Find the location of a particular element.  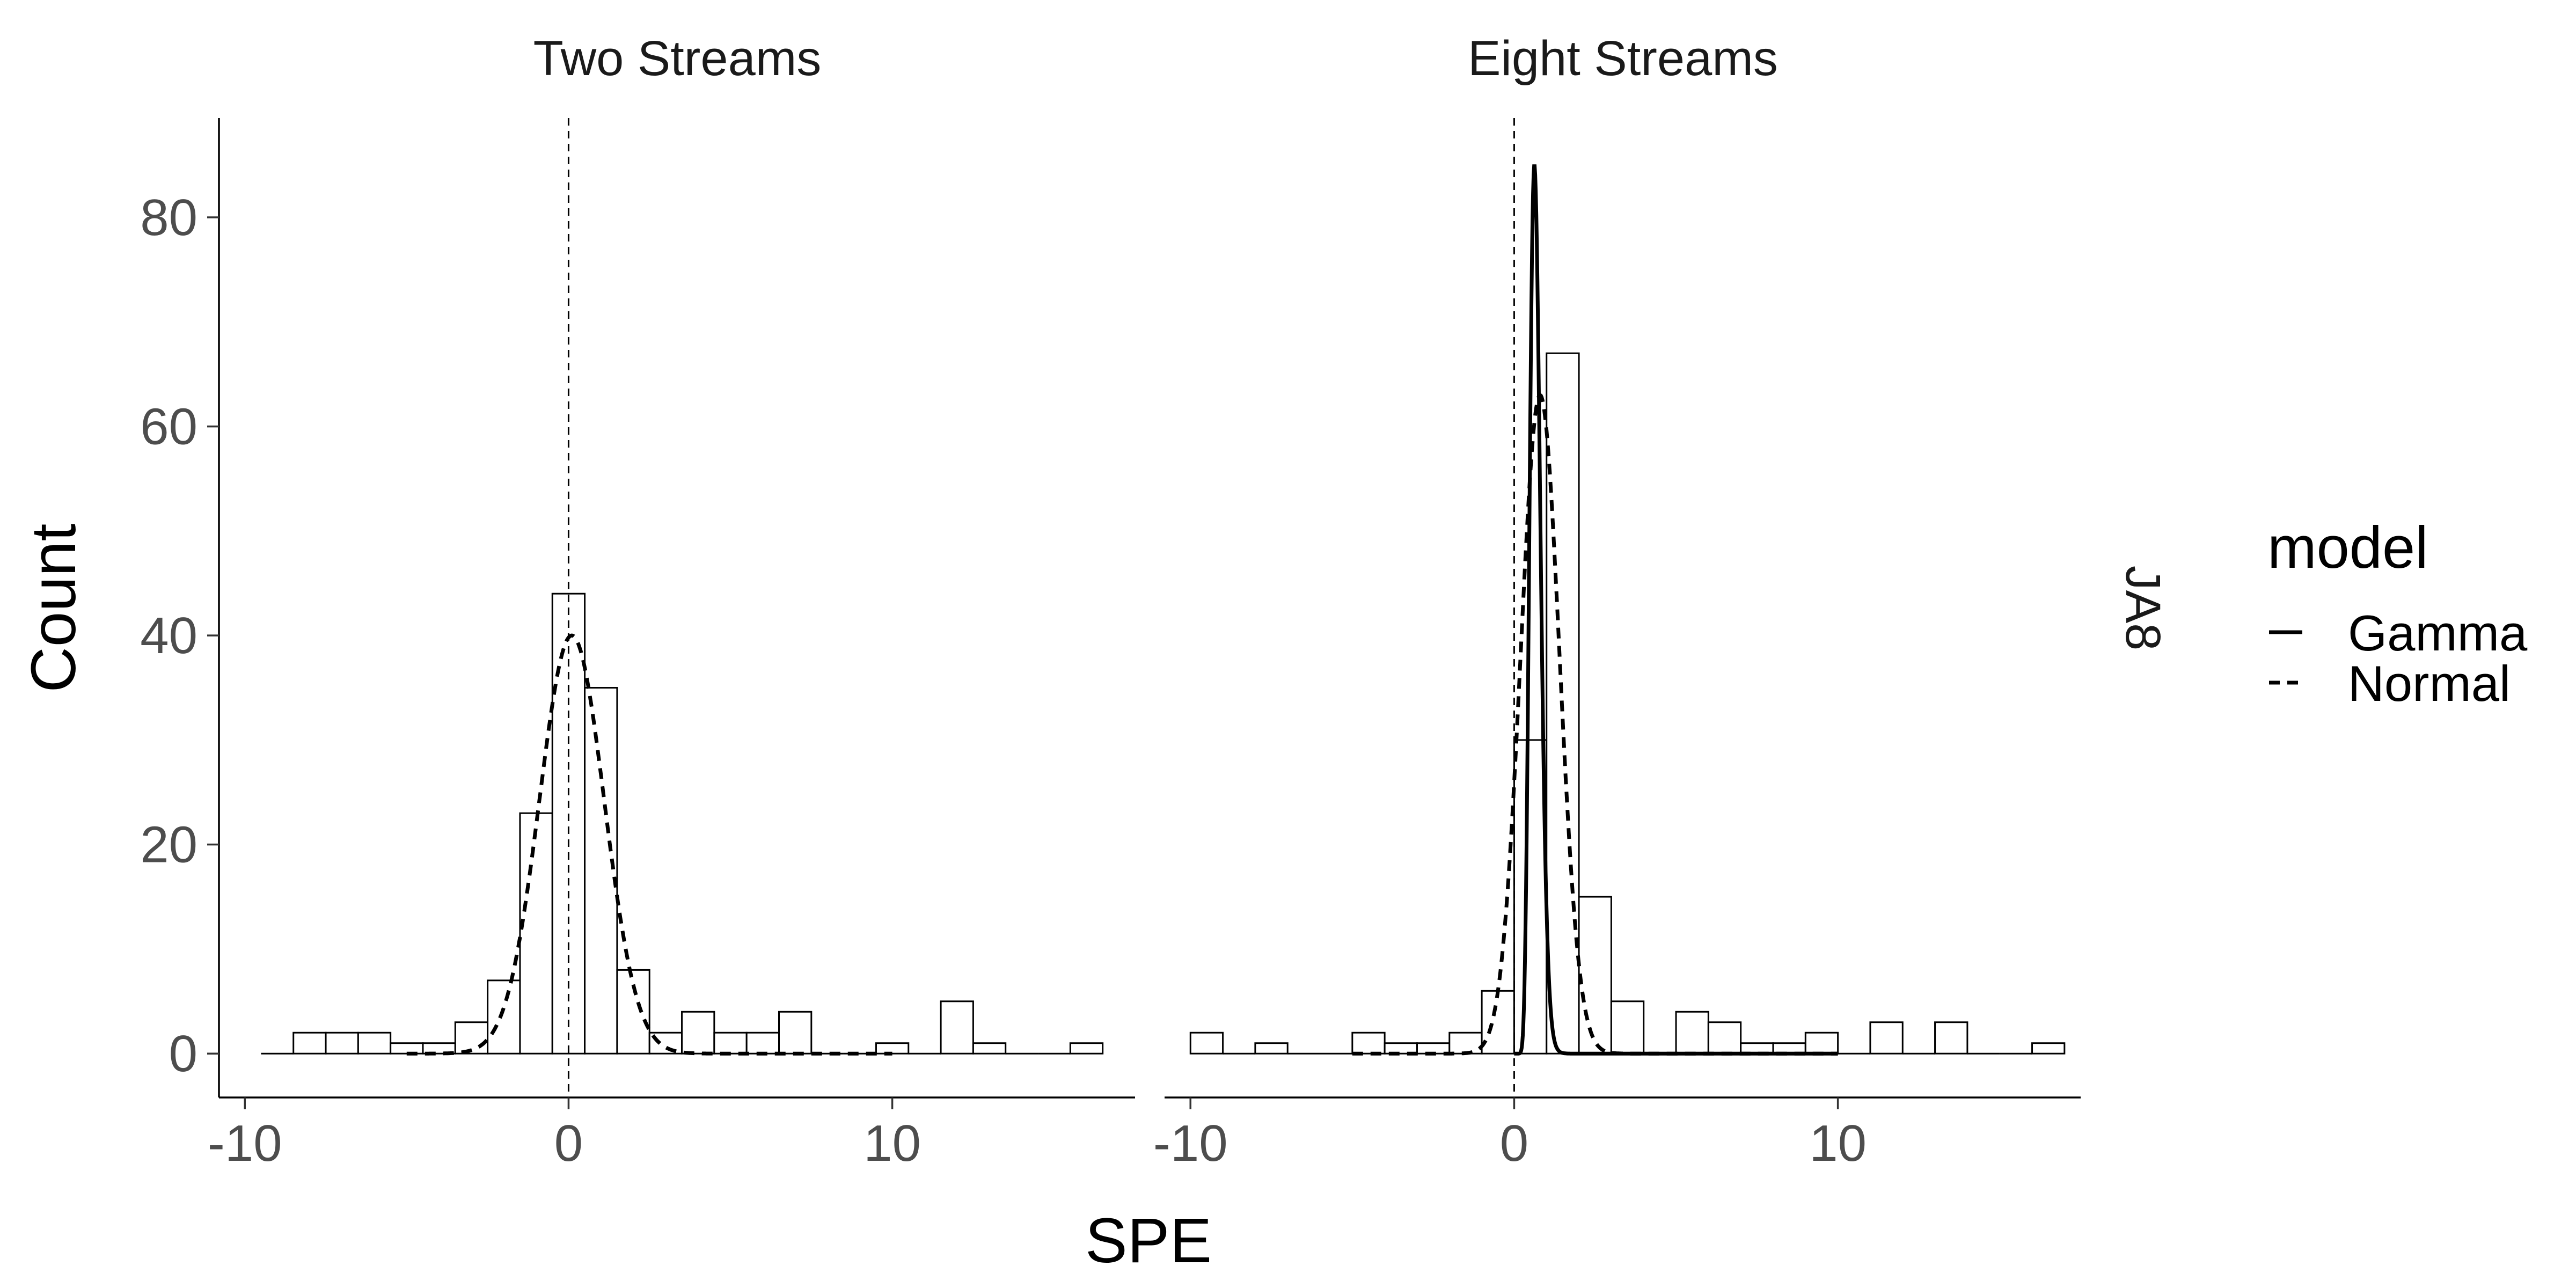

y-tick-label: 0 is located at coordinates (183, 1053).